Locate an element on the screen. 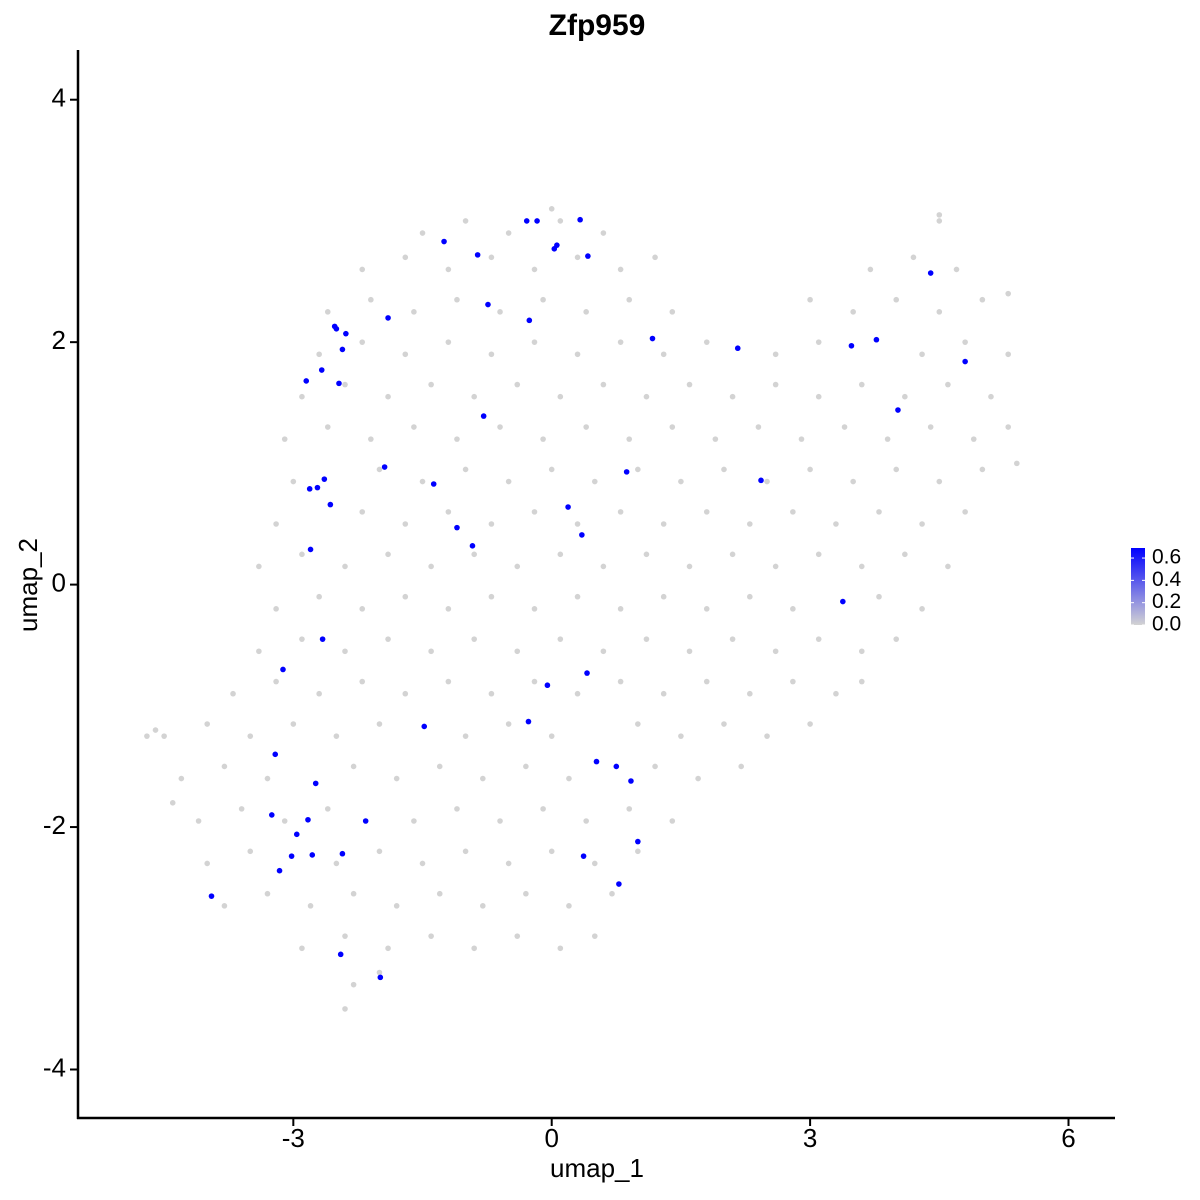  y-tick-label: -2 is located at coordinates (54, 825).